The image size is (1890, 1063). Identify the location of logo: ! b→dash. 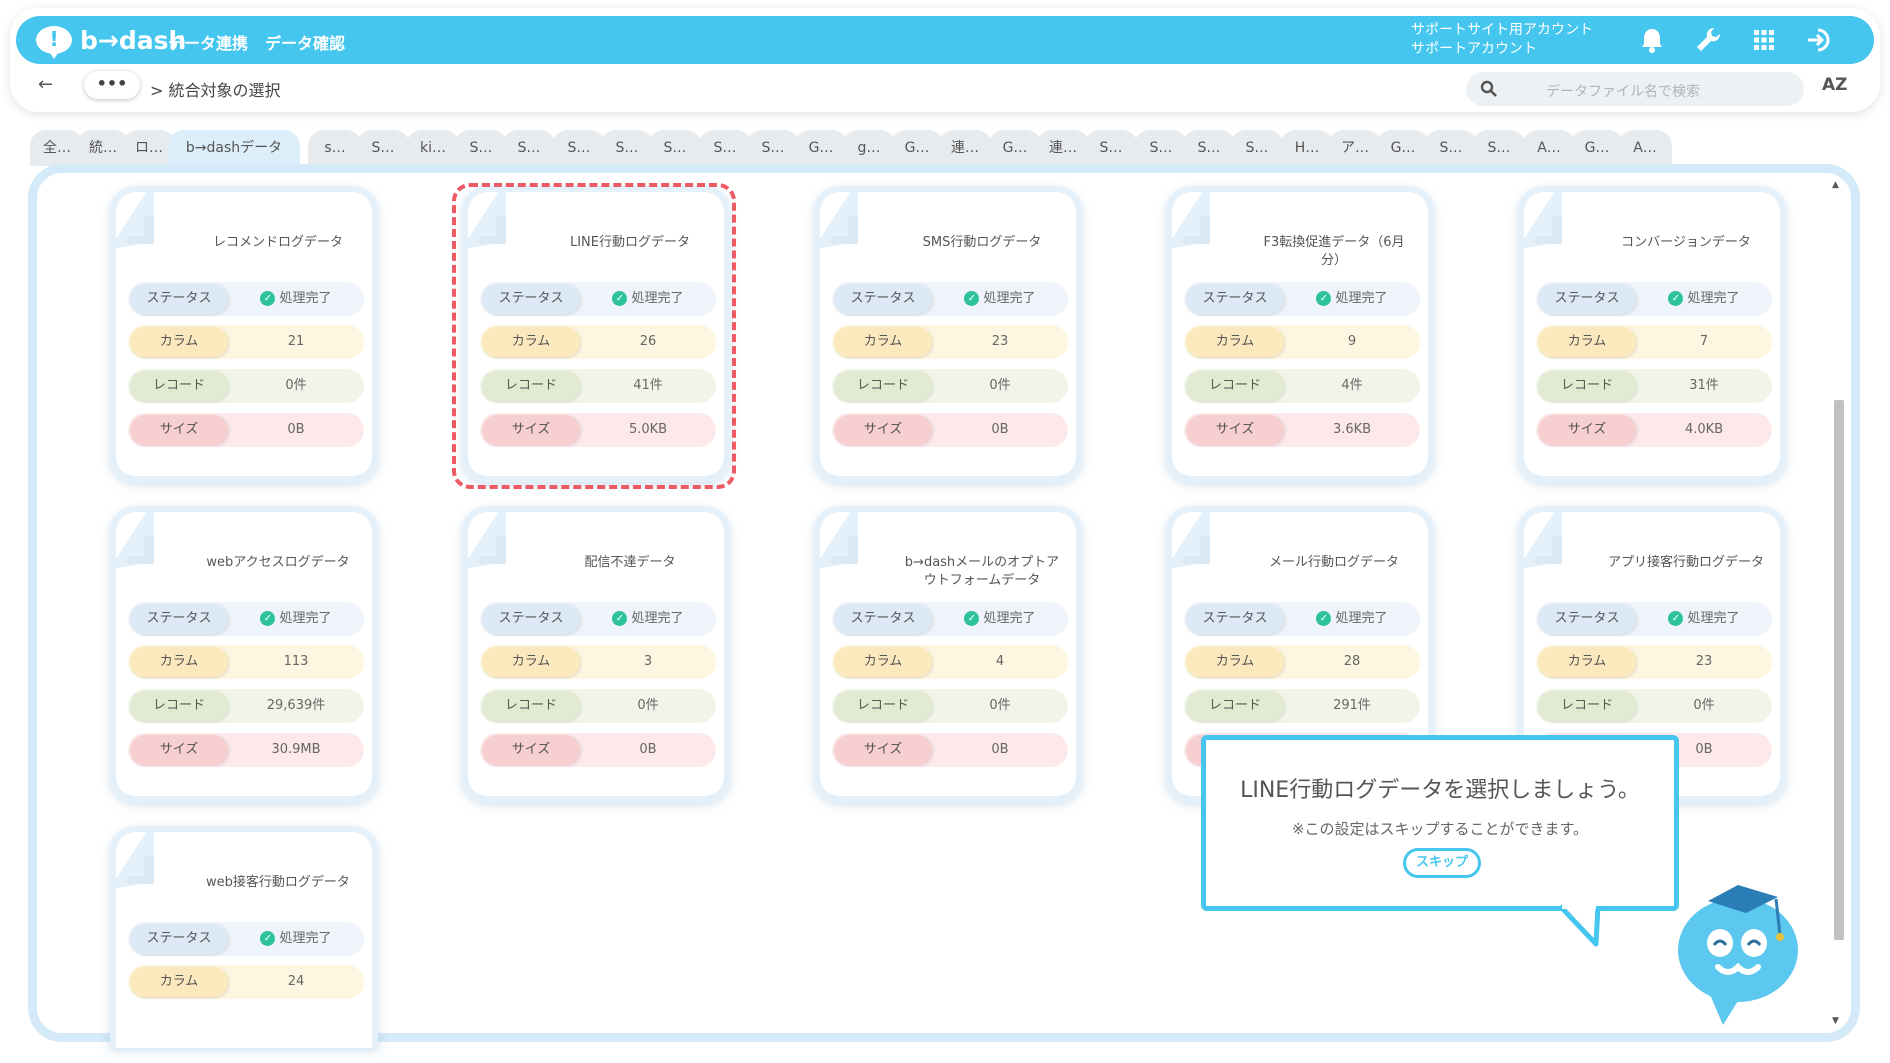
(111, 40).